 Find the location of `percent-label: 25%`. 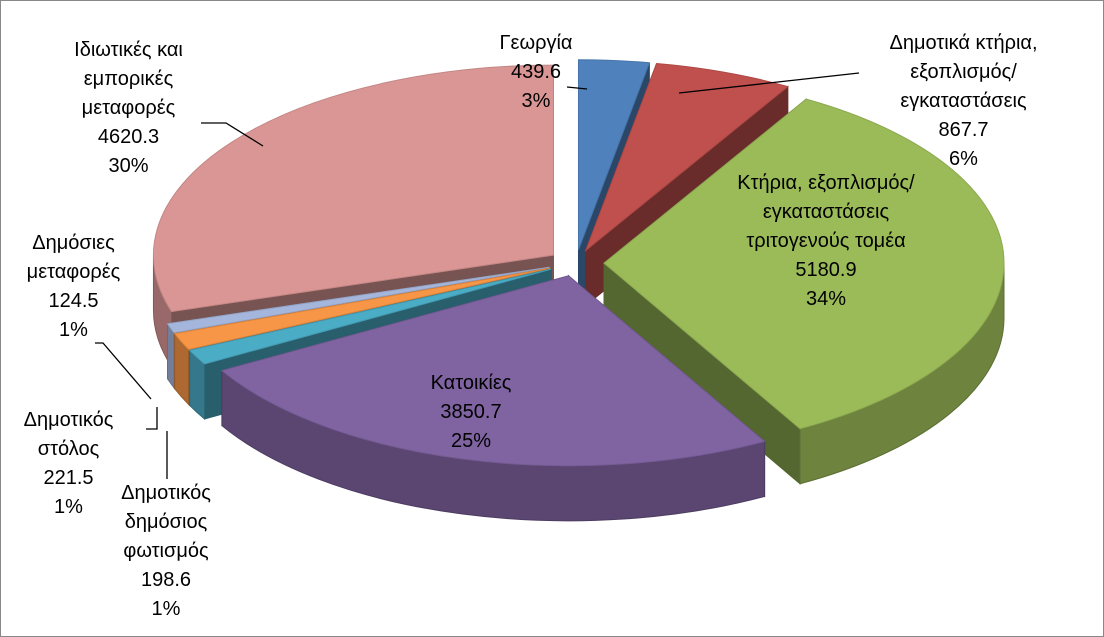

percent-label: 25% is located at coordinates (471, 441).